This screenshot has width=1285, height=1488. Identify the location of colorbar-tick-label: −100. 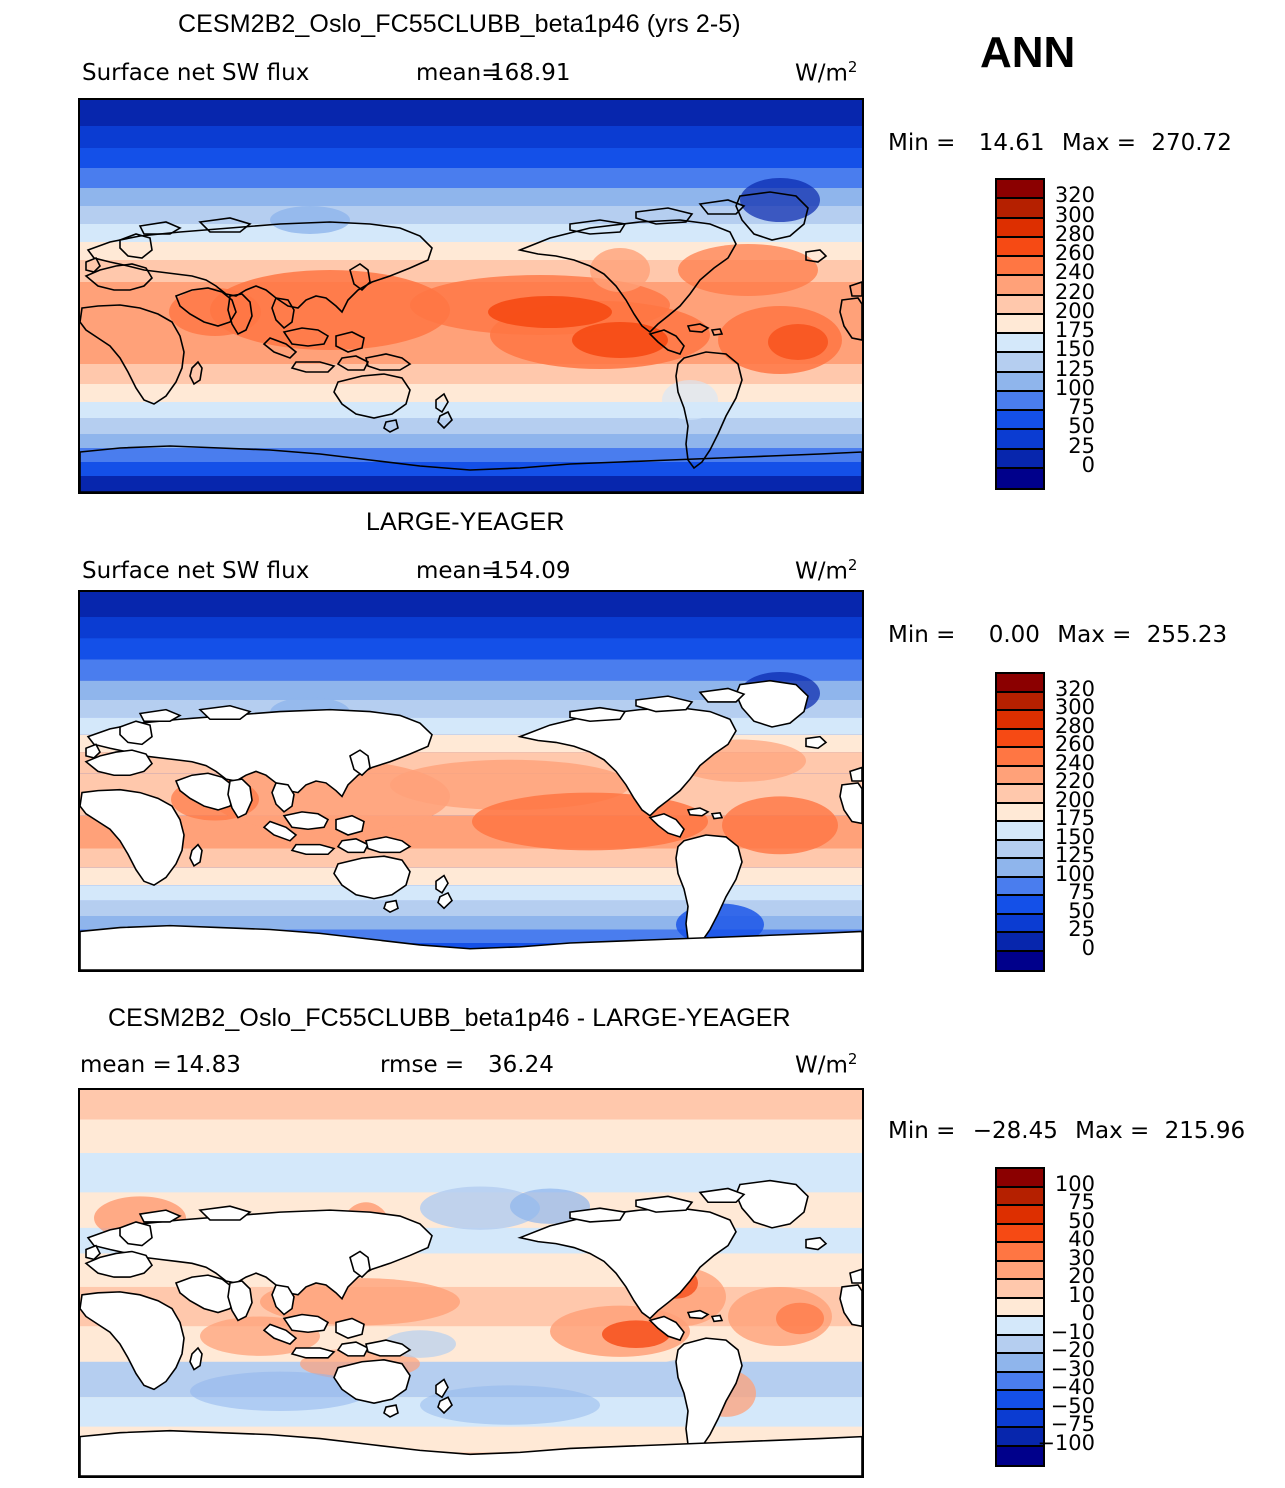
(1066, 1442).